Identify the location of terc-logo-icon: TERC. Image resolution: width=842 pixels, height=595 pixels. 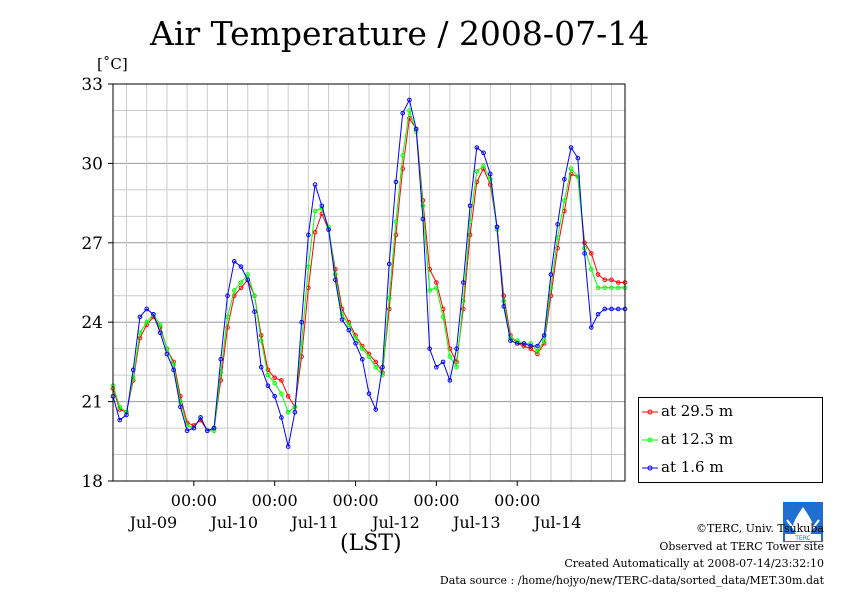
(803, 522).